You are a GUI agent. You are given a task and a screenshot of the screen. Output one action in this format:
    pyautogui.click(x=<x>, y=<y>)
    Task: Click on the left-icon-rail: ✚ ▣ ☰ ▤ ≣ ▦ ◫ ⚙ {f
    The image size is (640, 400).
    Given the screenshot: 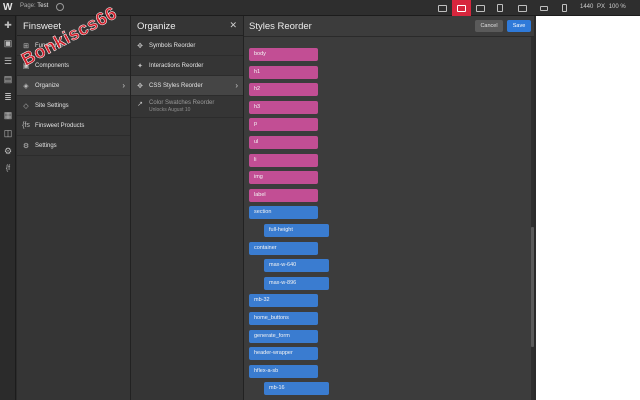 What is the action you would take?
    pyautogui.click(x=8, y=208)
    